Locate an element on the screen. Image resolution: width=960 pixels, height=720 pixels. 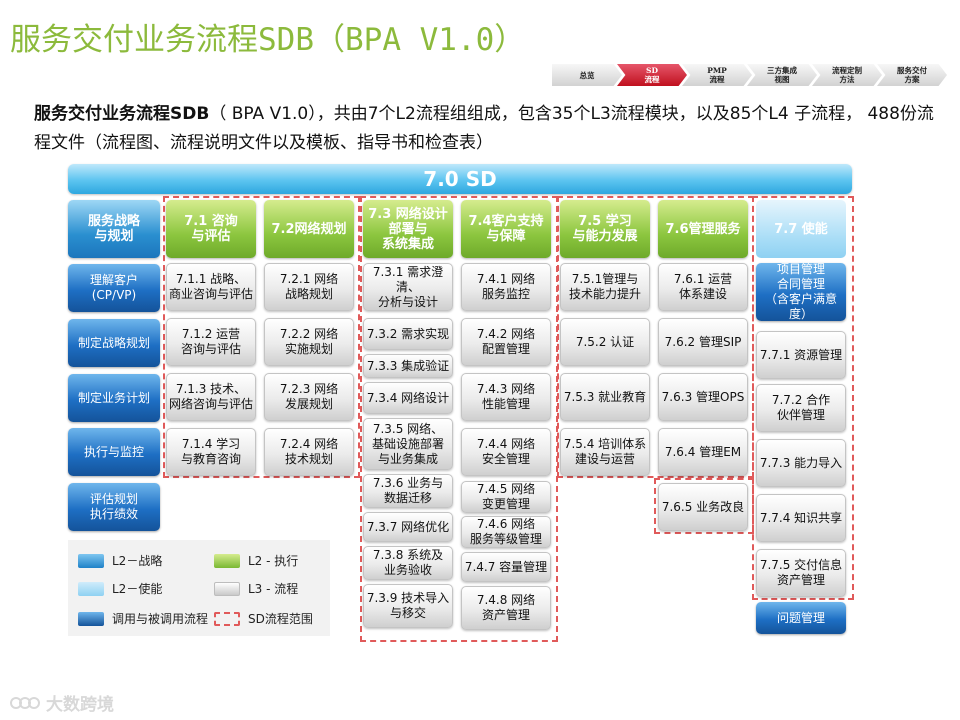
strategy-header-label: 服务战略 与规划 is located at coordinates (113, 229).